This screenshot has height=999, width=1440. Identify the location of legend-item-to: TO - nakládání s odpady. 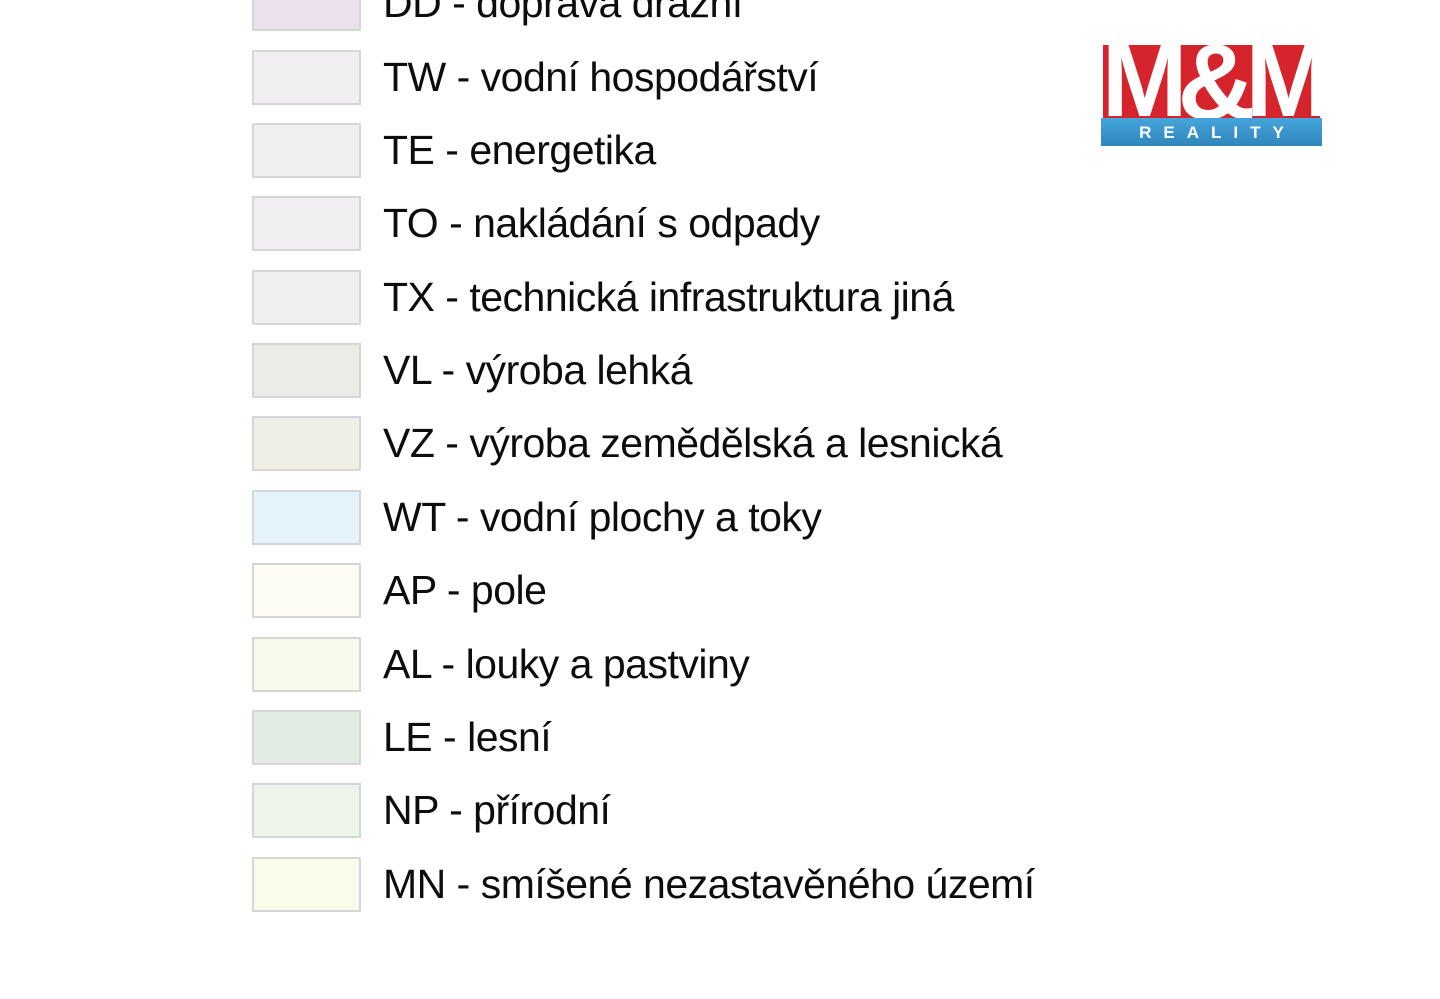
(550, 223).